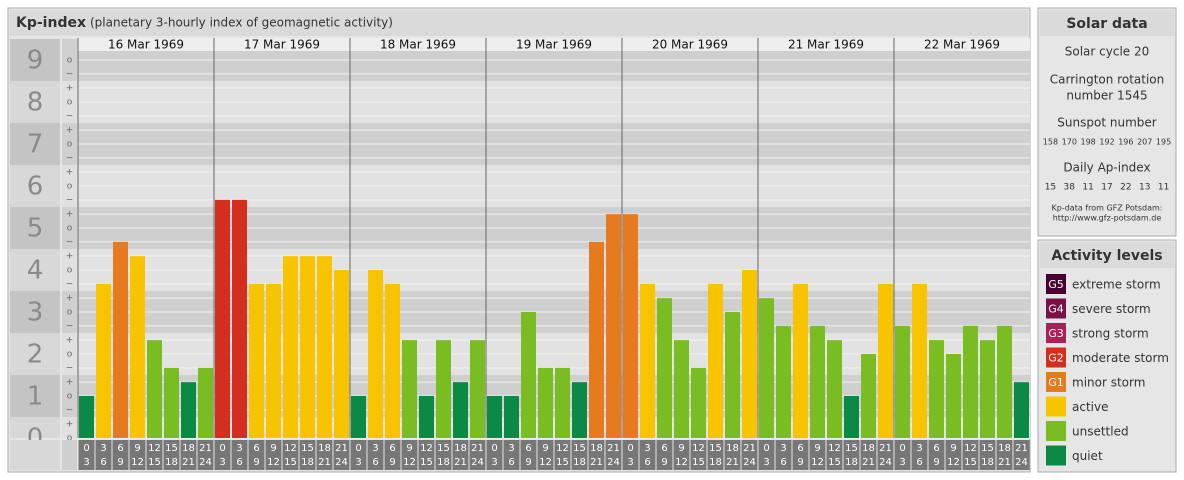 The image size is (1184, 480). Describe the element at coordinates (1088, 142) in the screenshot. I see `sunspot-value: 198` at that location.